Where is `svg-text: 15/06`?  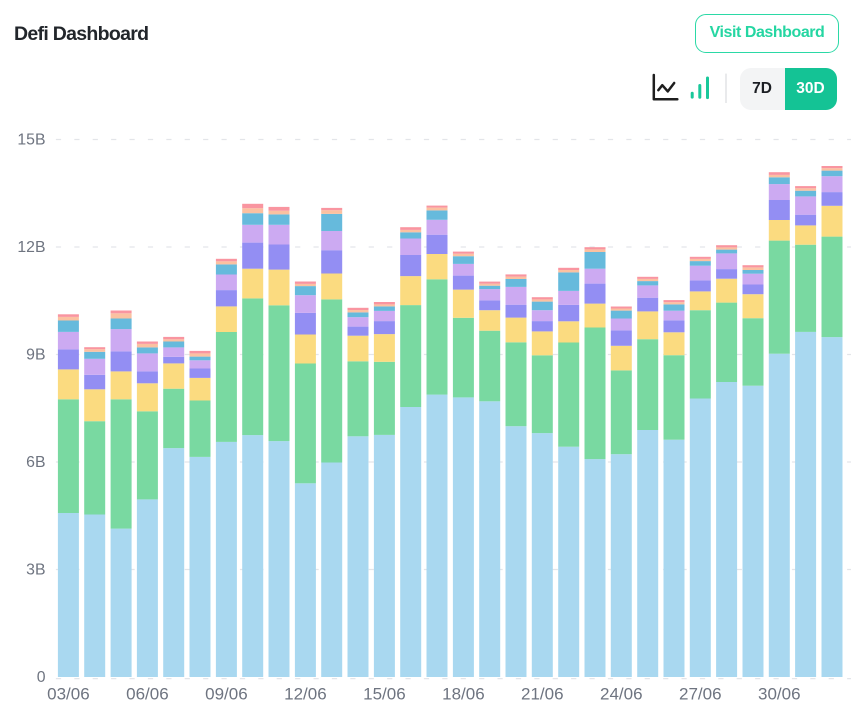 svg-text: 15/06 is located at coordinates (384, 693).